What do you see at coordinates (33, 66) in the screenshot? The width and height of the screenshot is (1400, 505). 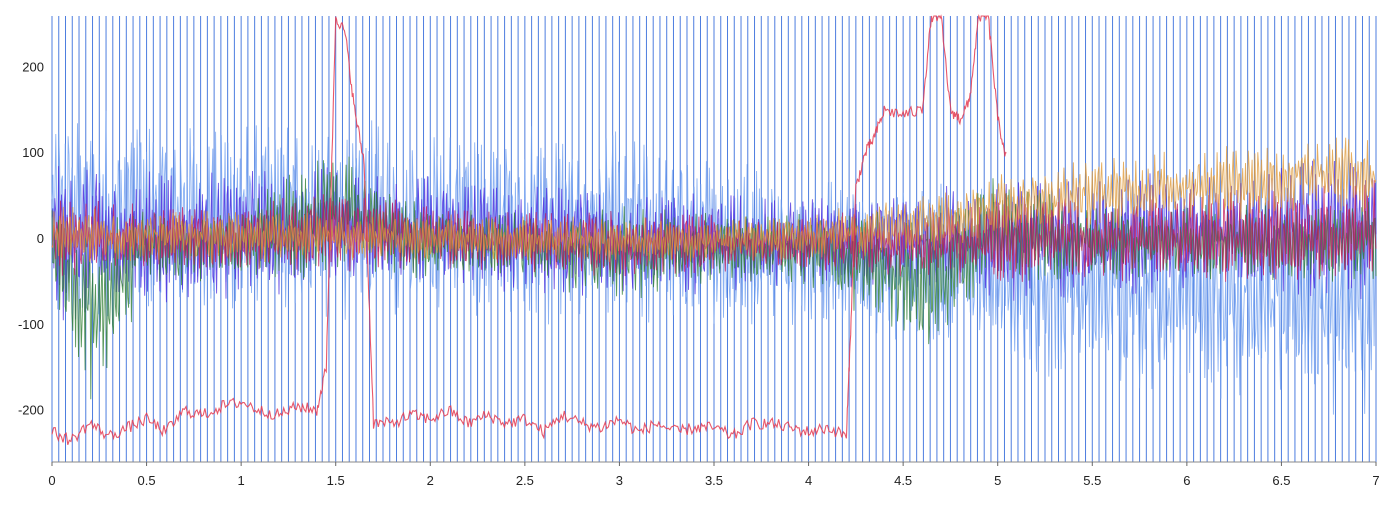 I see `y-tick-label: 200` at bounding box center [33, 66].